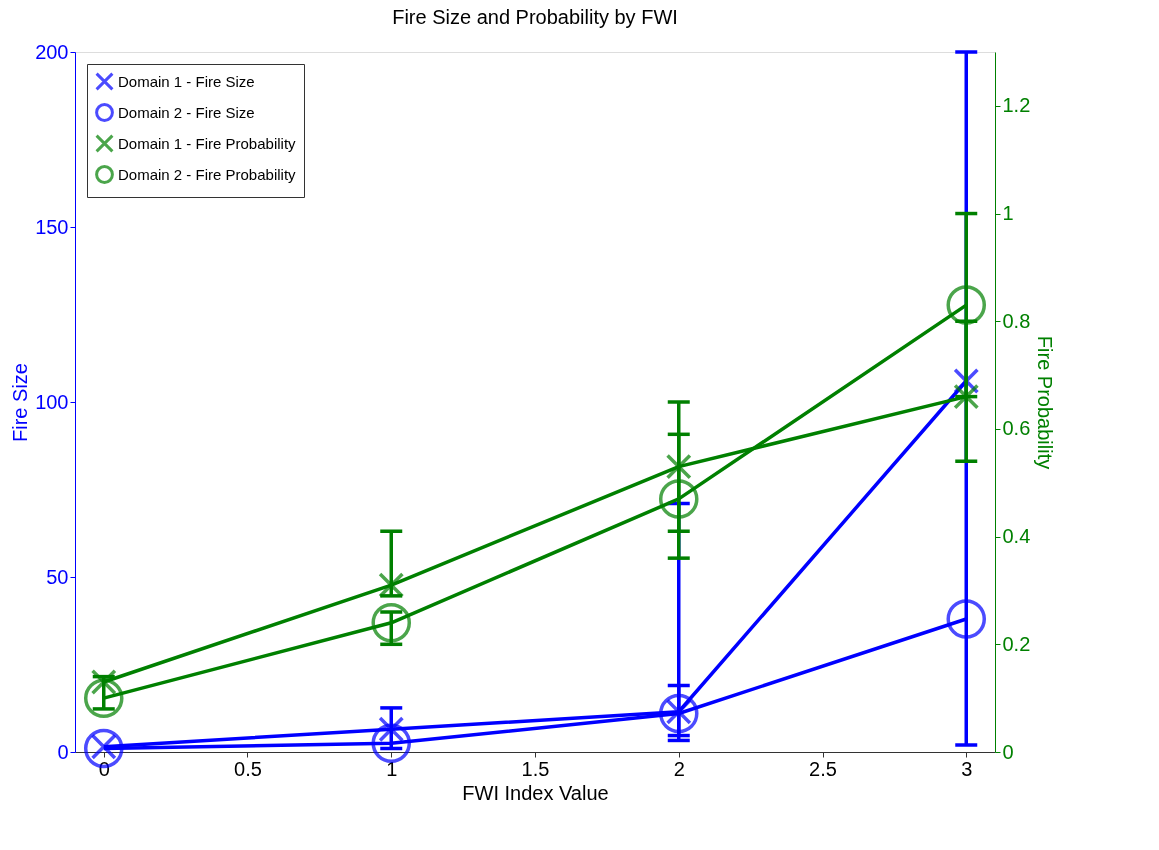 This screenshot has width=1159, height=850. Describe the element at coordinates (207, 143) in the screenshot. I see `legend-label: Domain 1 - Fire Probability` at that location.